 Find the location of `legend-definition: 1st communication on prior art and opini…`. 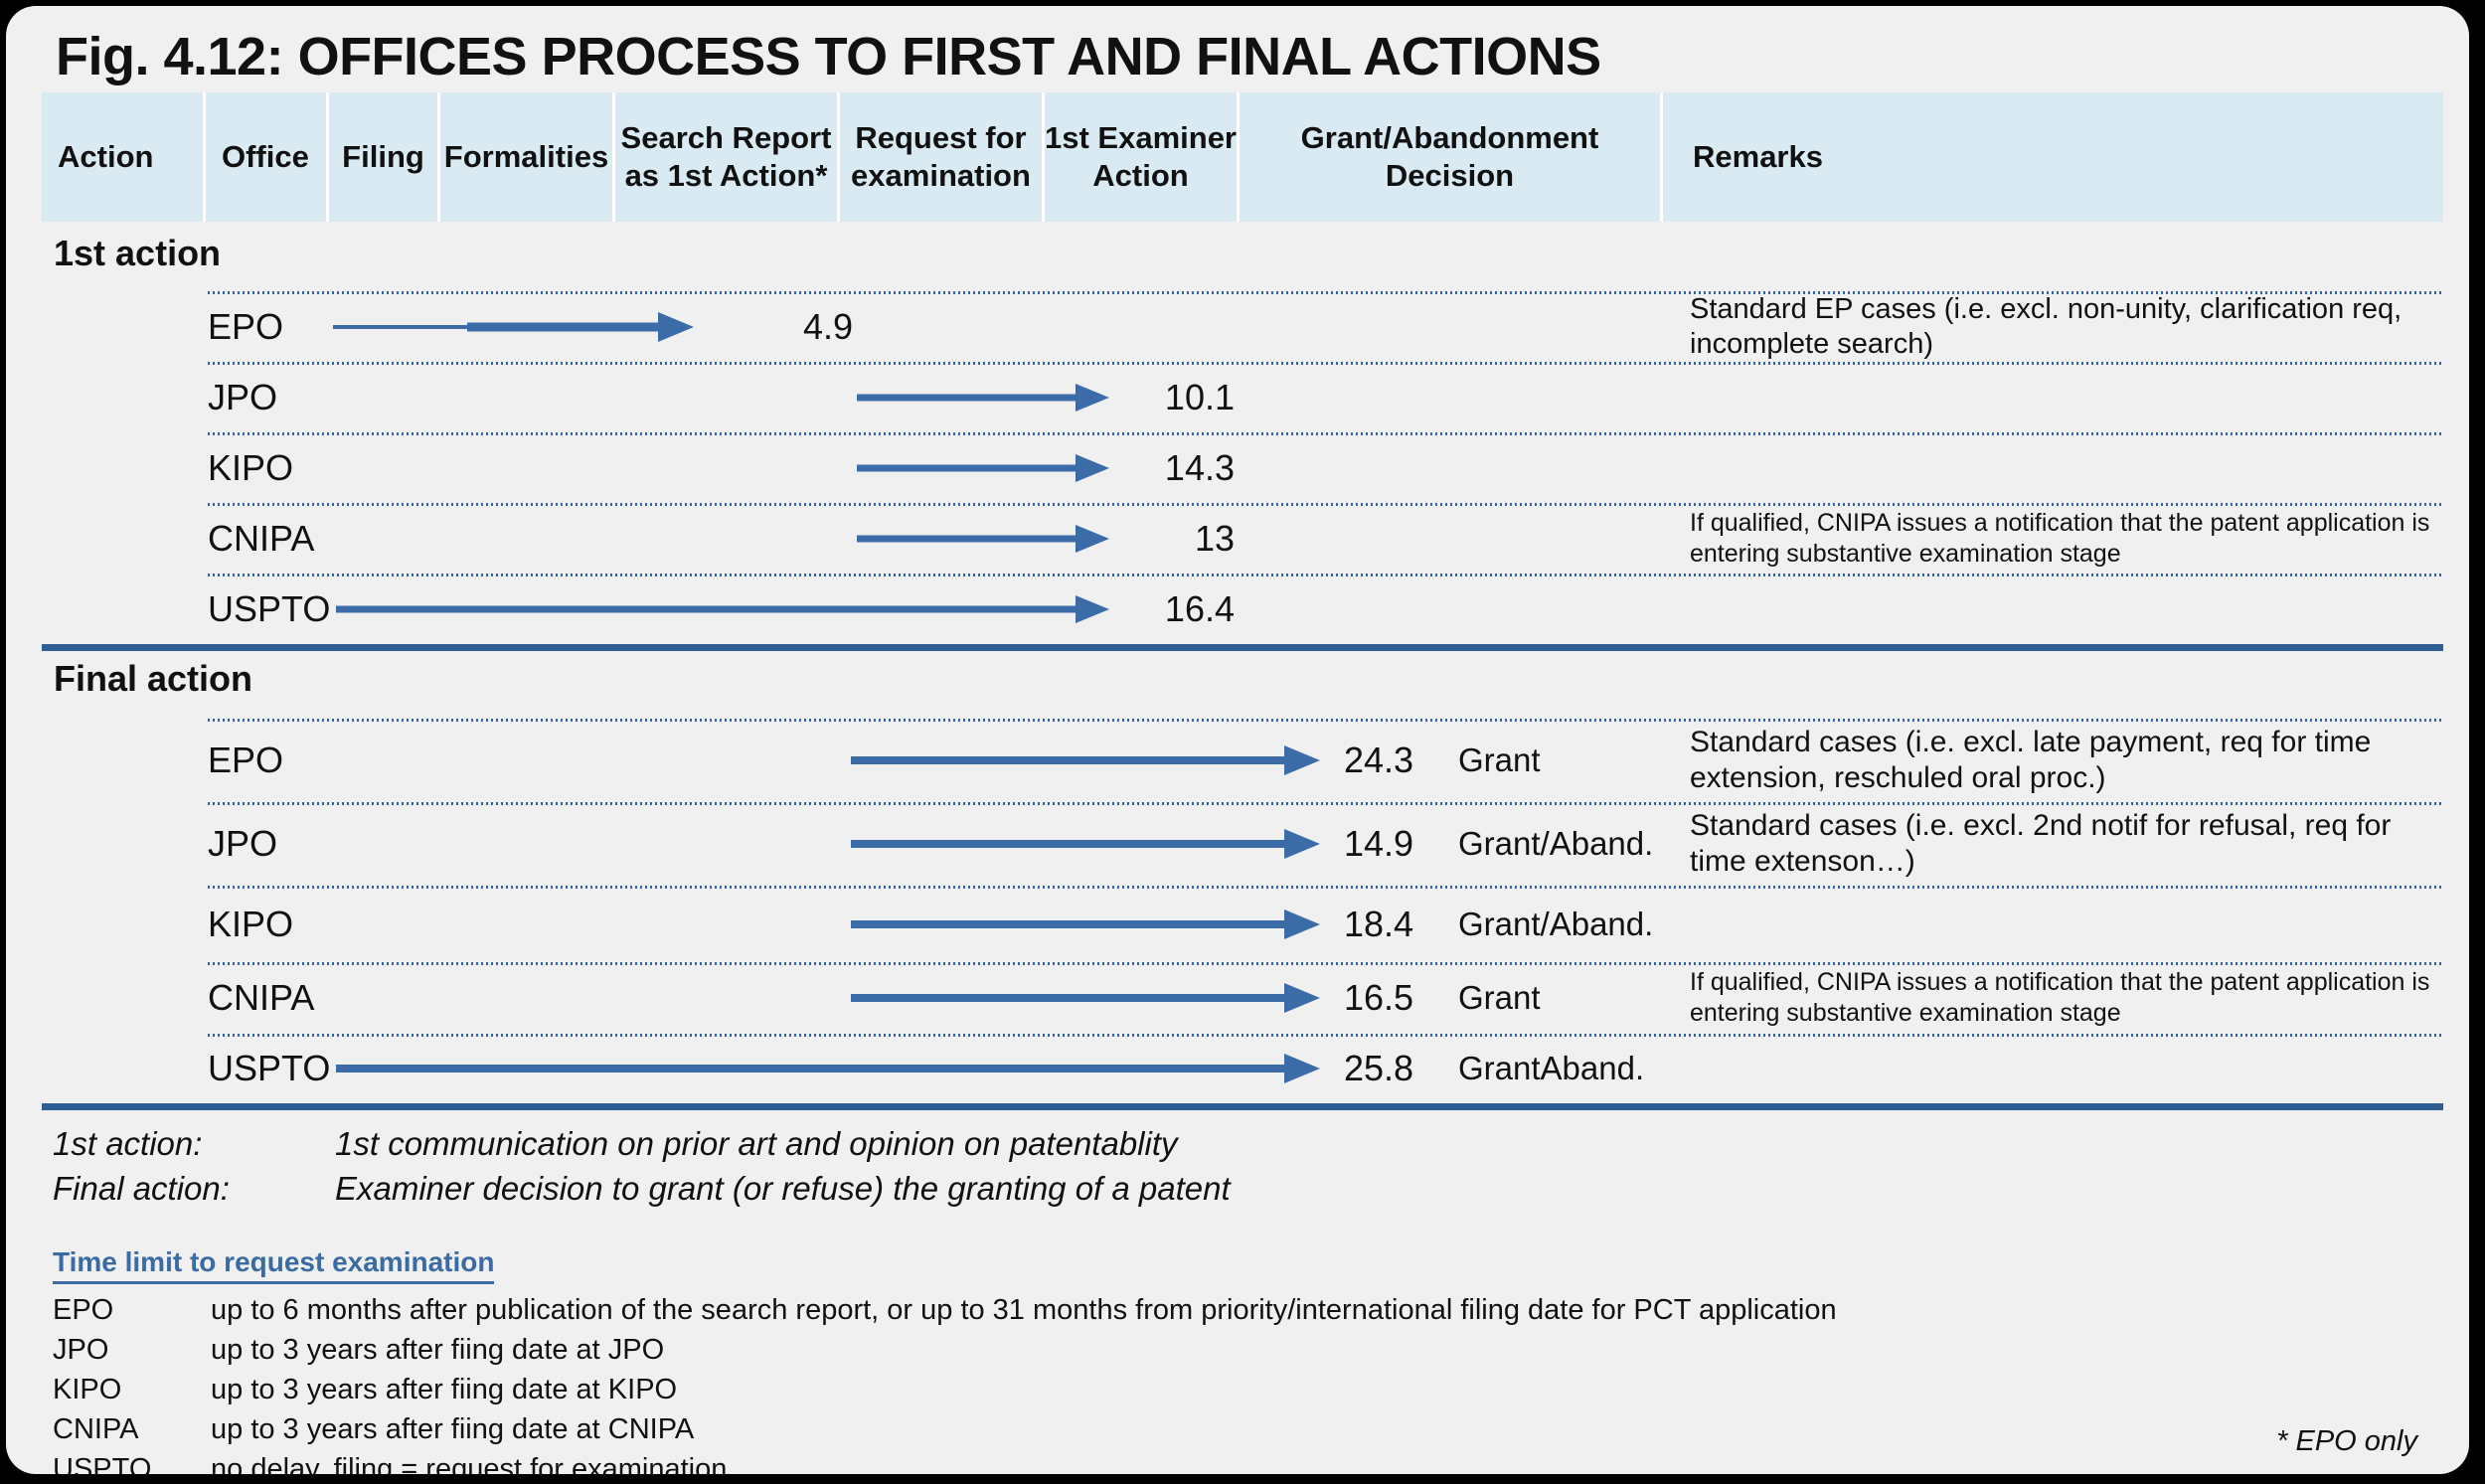

legend-definition: 1st communication on prior art and opini… is located at coordinates (756, 1143).